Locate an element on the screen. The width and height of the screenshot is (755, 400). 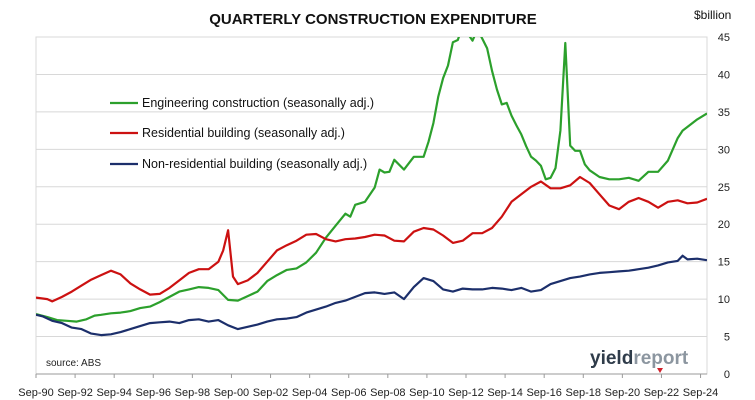
logo-accent-mark is located at coordinates (660, 370).